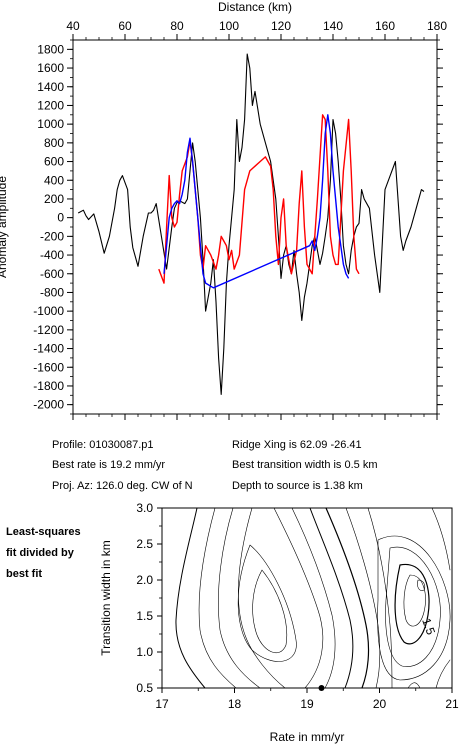 The height and width of the screenshot is (745, 467). I want to click on best-fit-point, so click(321, 688).